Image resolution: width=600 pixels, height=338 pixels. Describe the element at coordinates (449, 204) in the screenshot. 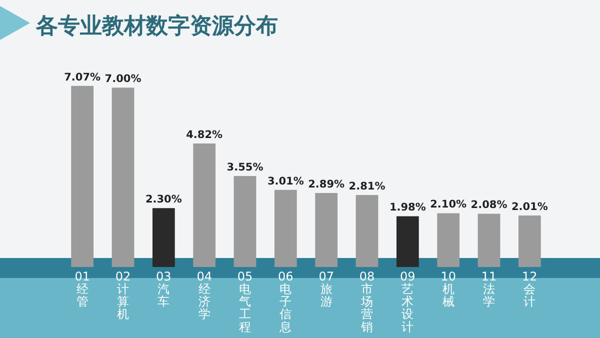

I see `data-label: 2.10%` at that location.